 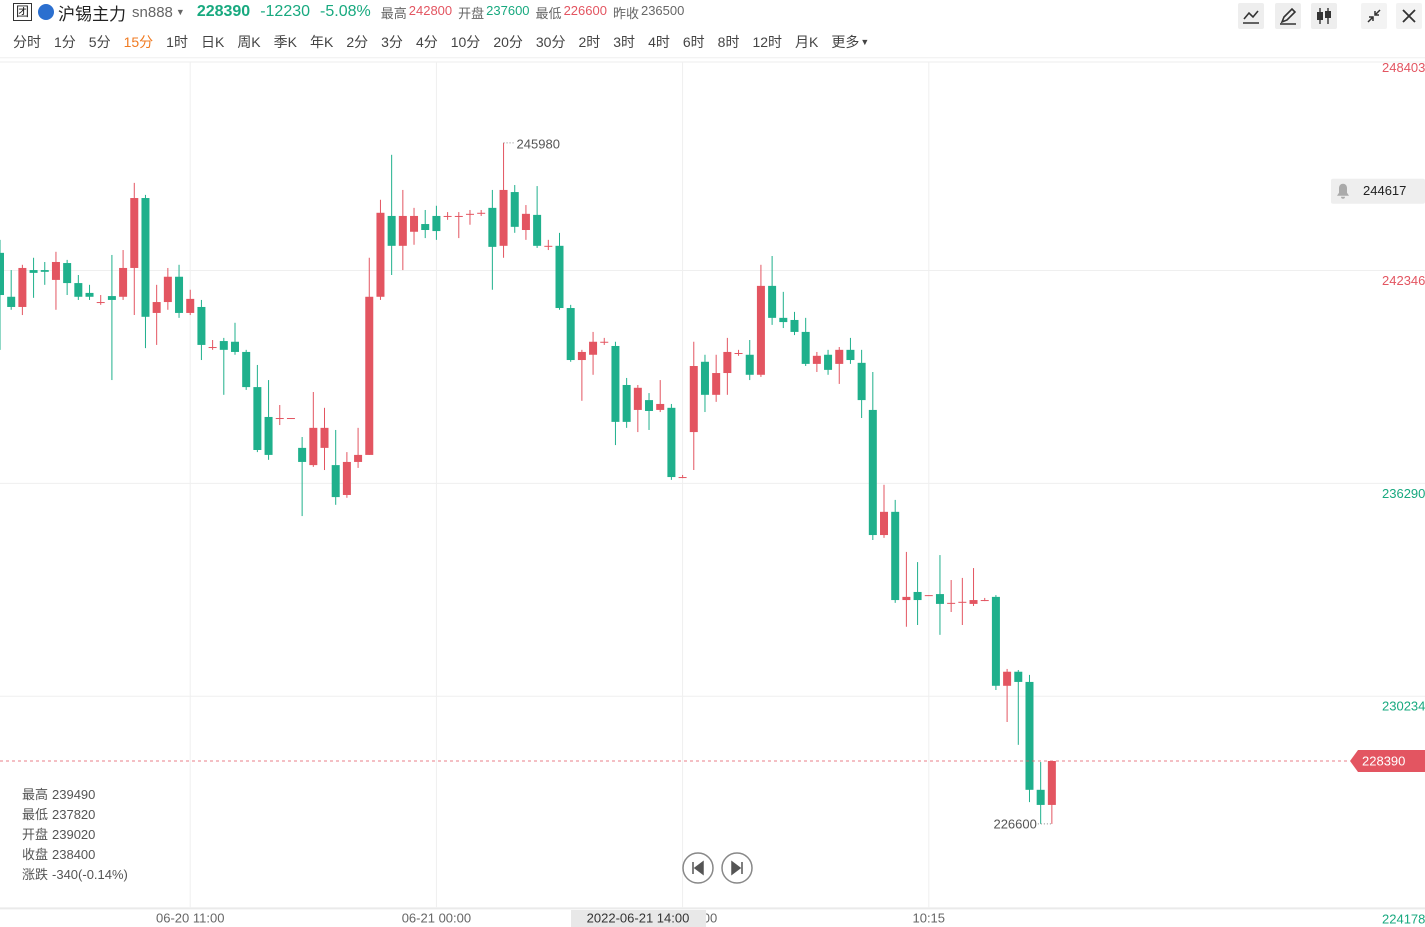 I want to click on icon, so click(x=1374, y=16).